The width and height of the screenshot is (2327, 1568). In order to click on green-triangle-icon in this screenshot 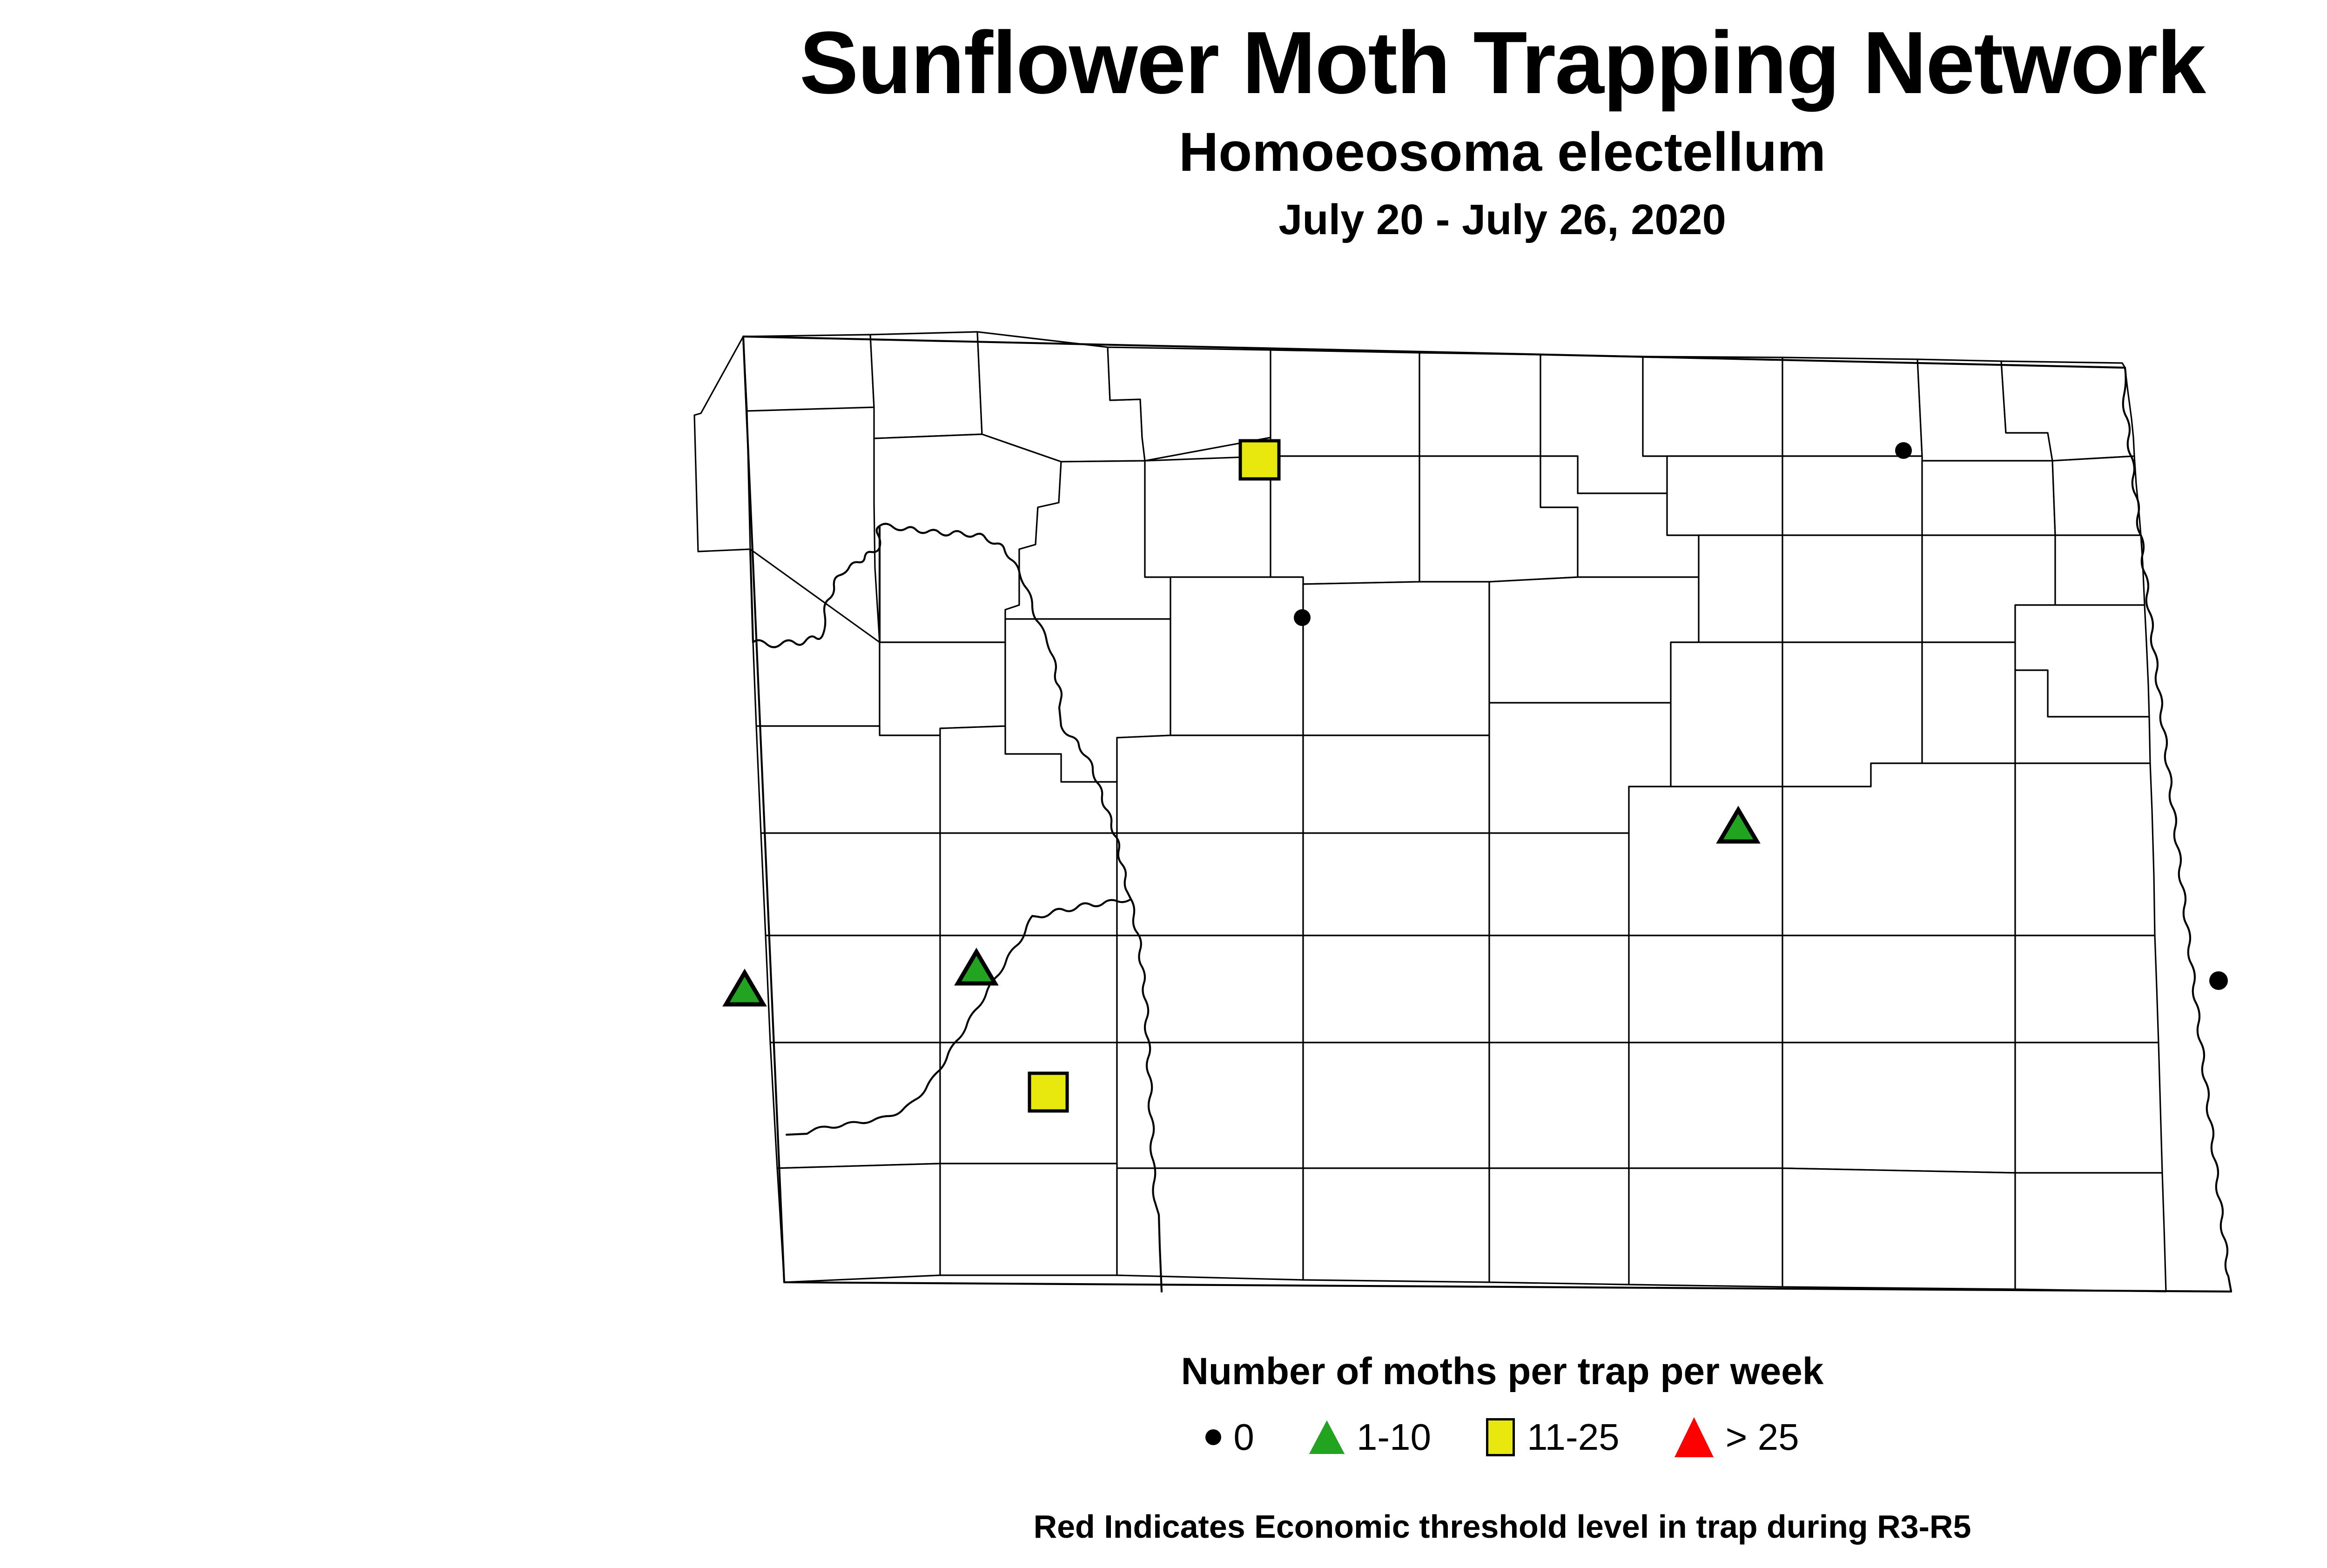, I will do `click(1327, 1437)`.